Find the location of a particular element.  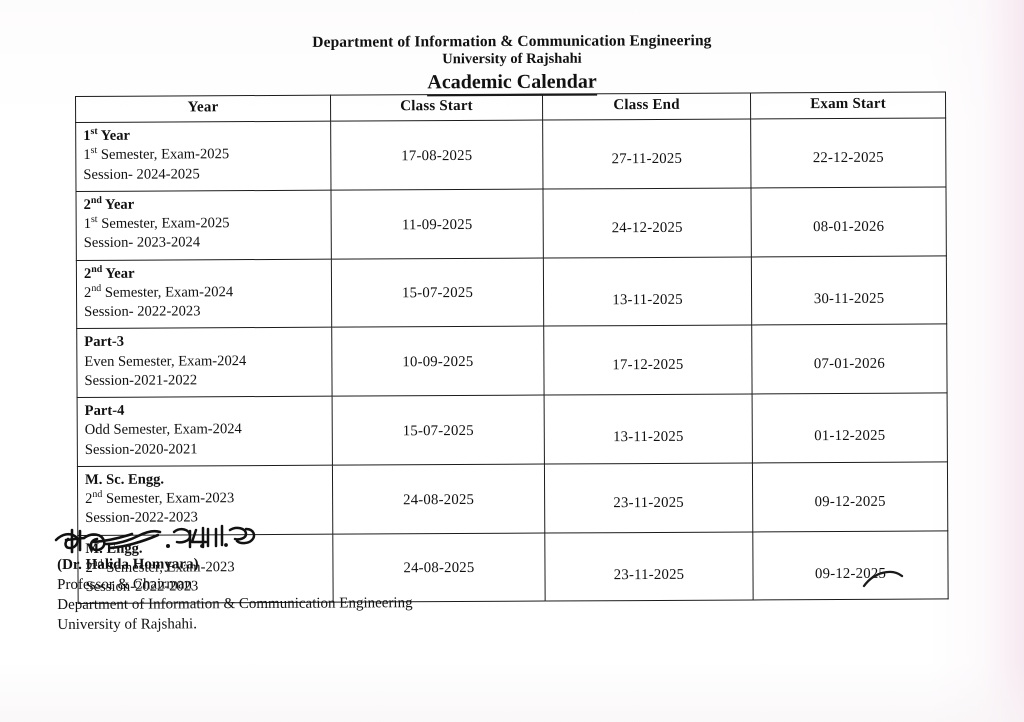

scan-bottom-shadow is located at coordinates (512, 692).